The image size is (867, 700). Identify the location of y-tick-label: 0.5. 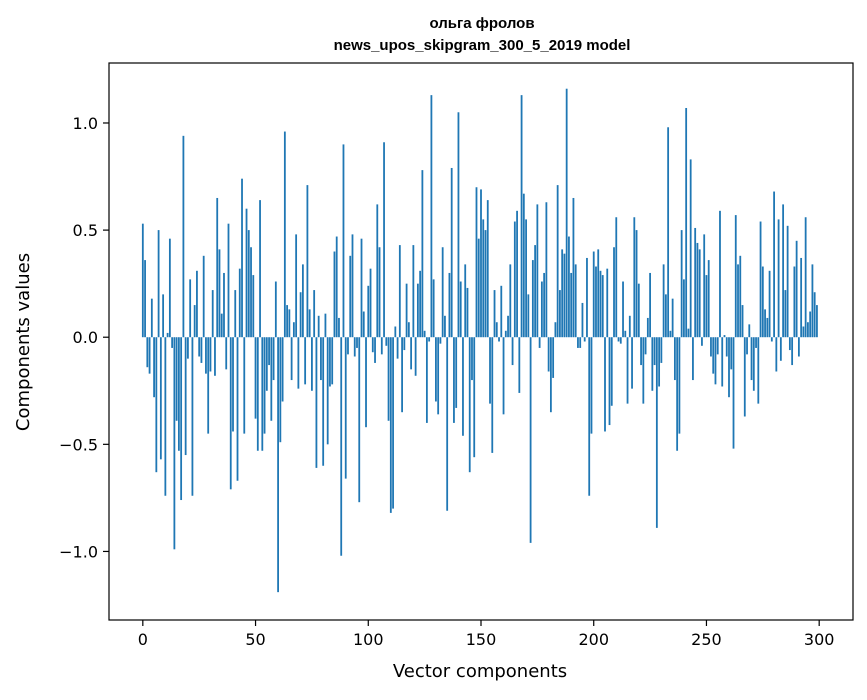
(85, 230).